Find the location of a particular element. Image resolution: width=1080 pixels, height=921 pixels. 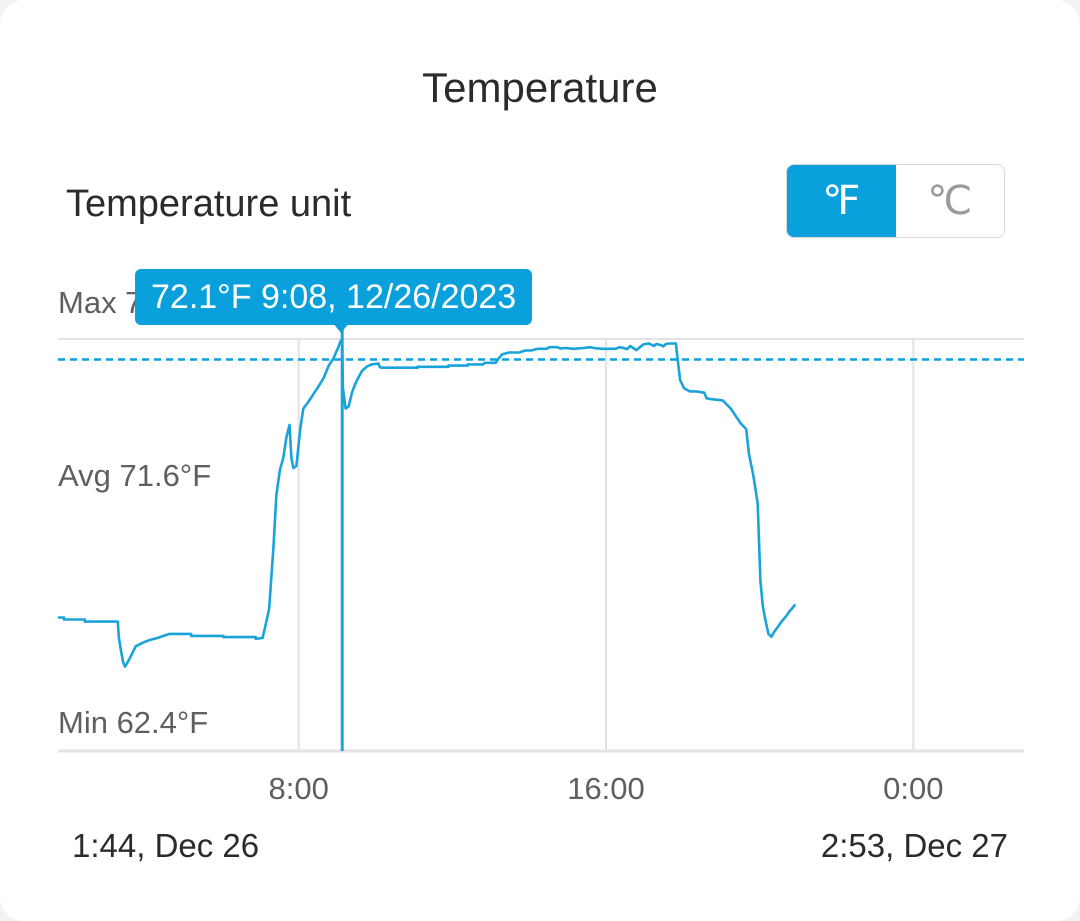

avg-label: Avg 71.6°F is located at coordinates (134, 475).